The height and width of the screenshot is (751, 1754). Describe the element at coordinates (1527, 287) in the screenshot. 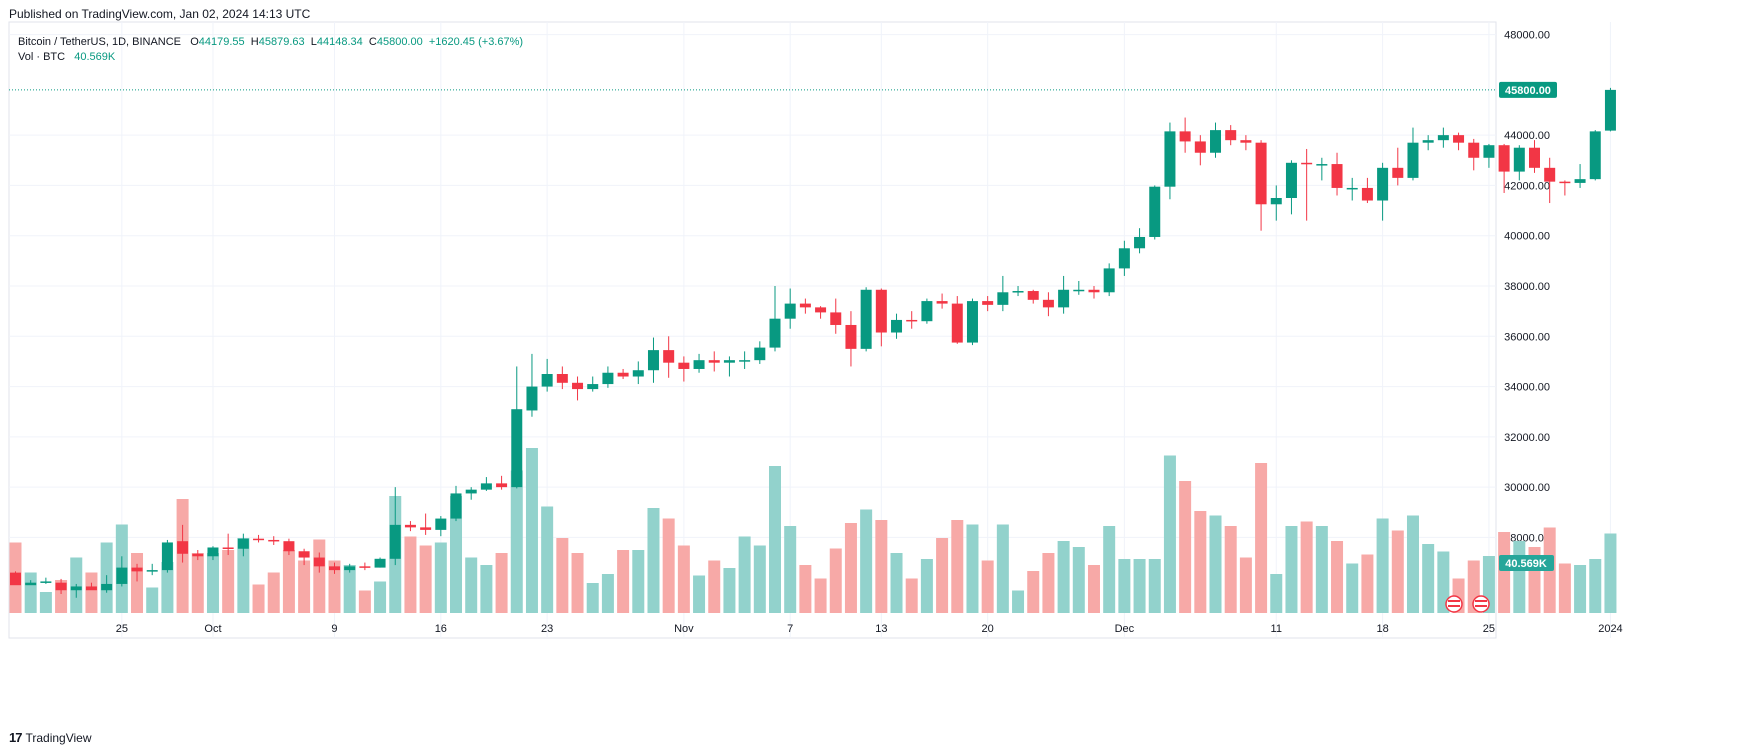

I see `price-tick-label: 38000.00` at that location.